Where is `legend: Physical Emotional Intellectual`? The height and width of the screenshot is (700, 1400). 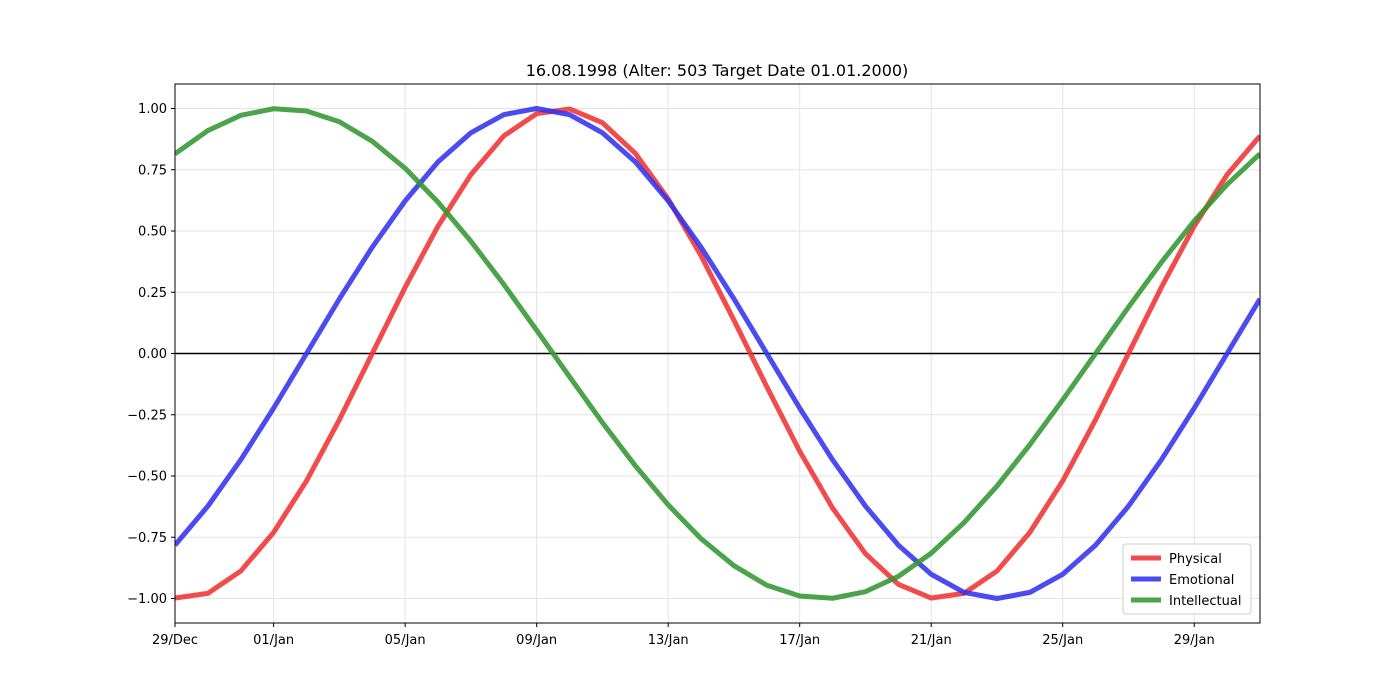
legend: Physical Emotional Intellectual is located at coordinates (1187, 579).